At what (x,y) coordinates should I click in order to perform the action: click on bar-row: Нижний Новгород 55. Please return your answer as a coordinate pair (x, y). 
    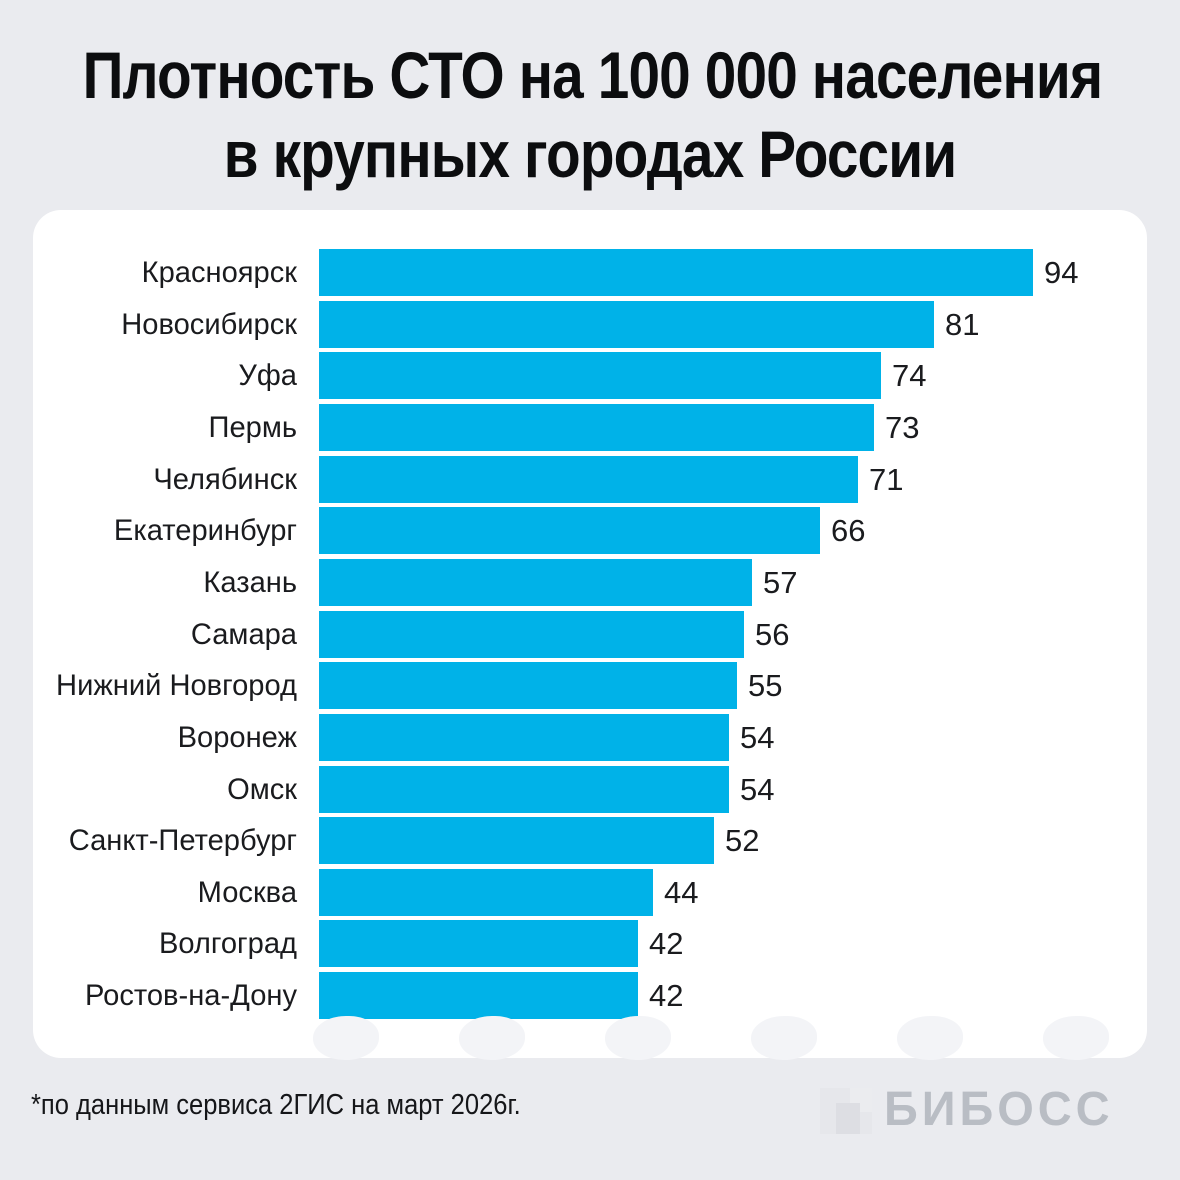
    Looking at the image, I should click on (590, 686).